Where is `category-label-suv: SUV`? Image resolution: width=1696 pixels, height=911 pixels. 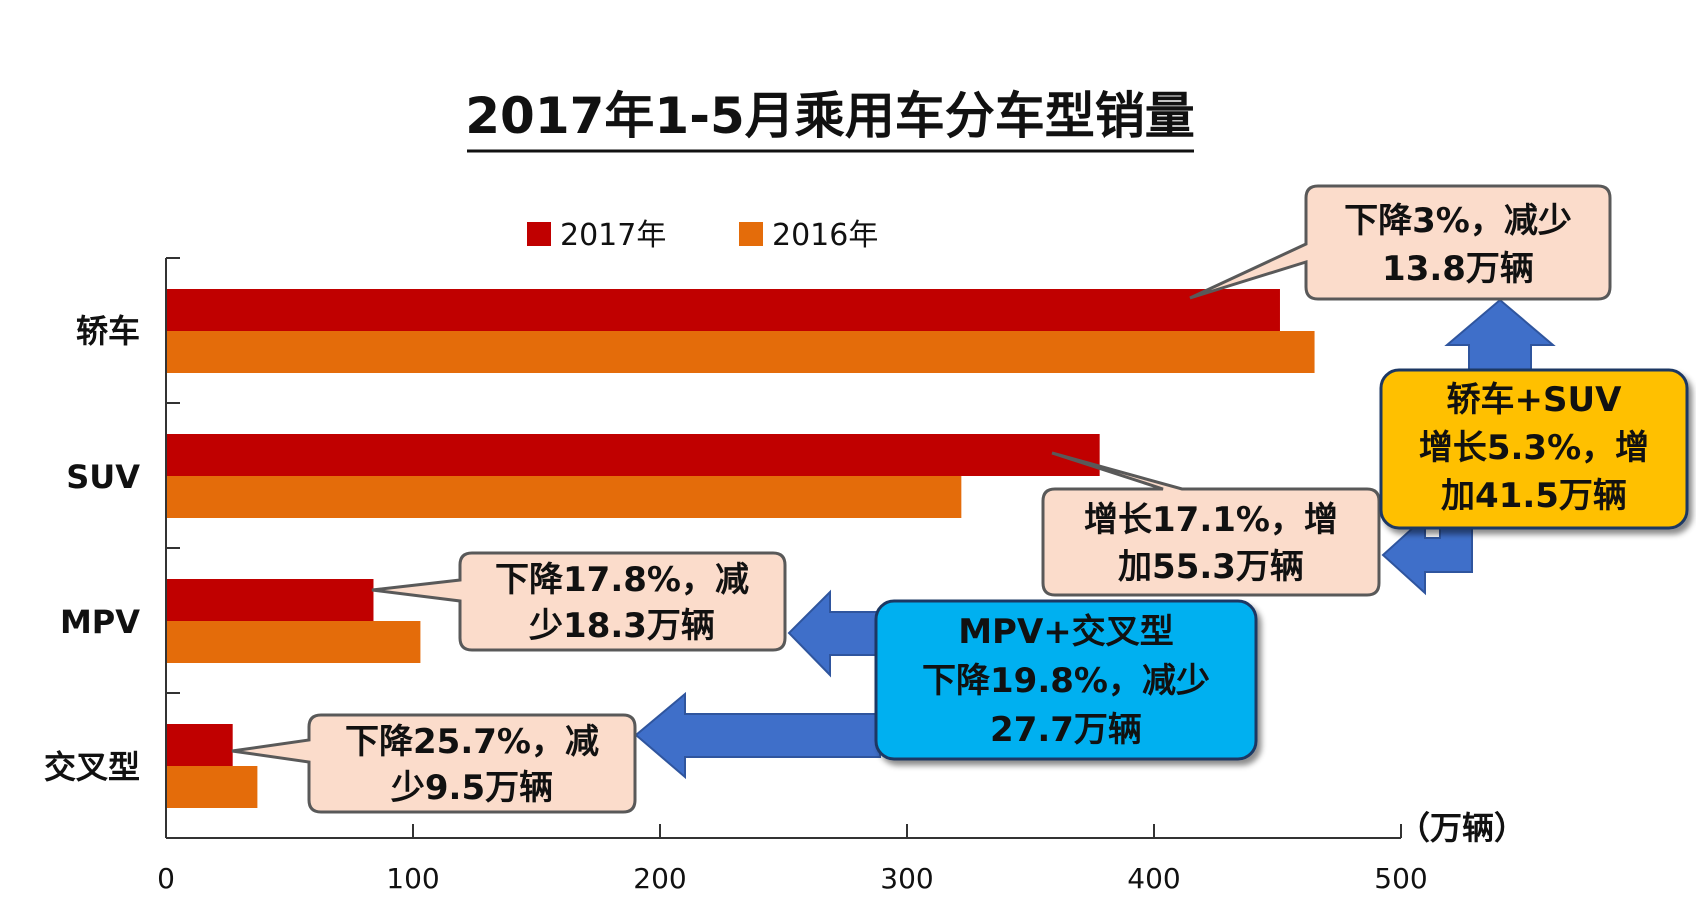
category-label-suv: SUV is located at coordinates (103, 477).